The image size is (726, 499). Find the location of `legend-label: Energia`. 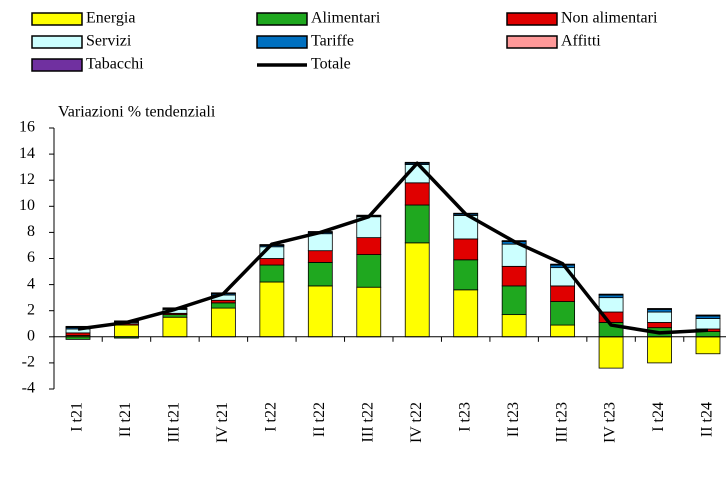

legend-label: Energia is located at coordinates (110, 18).